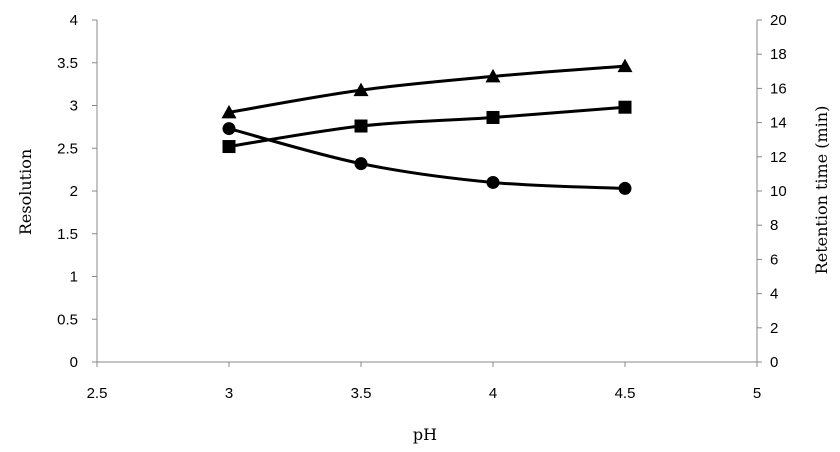 The image size is (840, 452). Describe the element at coordinates (778, 20) in the screenshot. I see `y-right-tick-label: 20` at that location.